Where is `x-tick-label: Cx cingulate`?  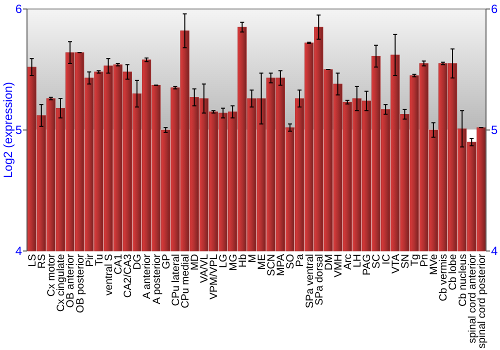 x-tick-label: Cx cingulate is located at coordinates (61, 283).